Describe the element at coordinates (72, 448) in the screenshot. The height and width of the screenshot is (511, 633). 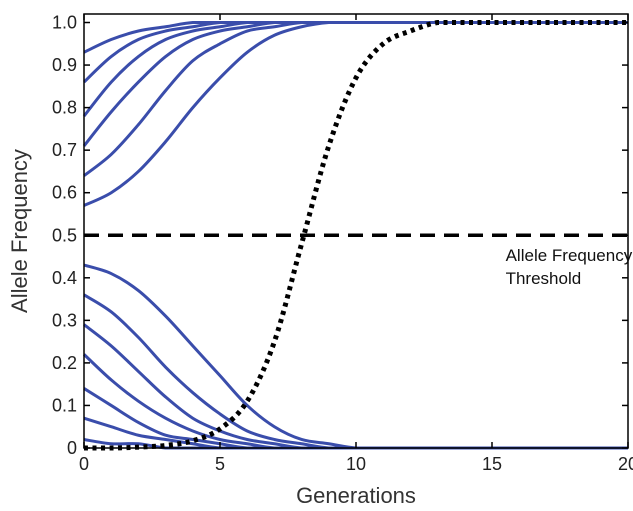
I see `y-tick-label: 0` at that location.